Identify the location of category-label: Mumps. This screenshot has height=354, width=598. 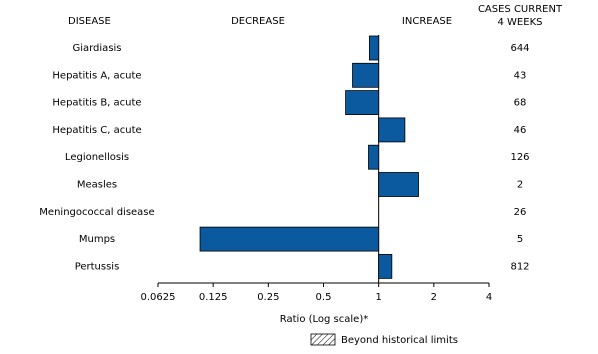
(97, 239).